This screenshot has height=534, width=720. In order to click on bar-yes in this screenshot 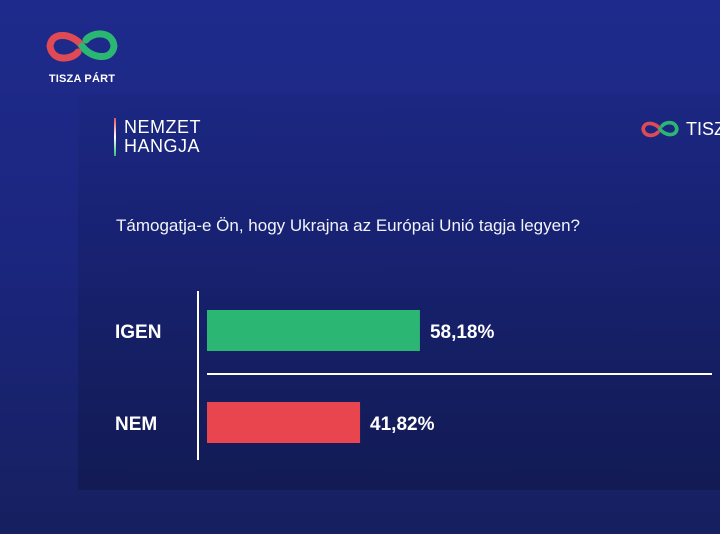, I will do `click(313, 330)`.